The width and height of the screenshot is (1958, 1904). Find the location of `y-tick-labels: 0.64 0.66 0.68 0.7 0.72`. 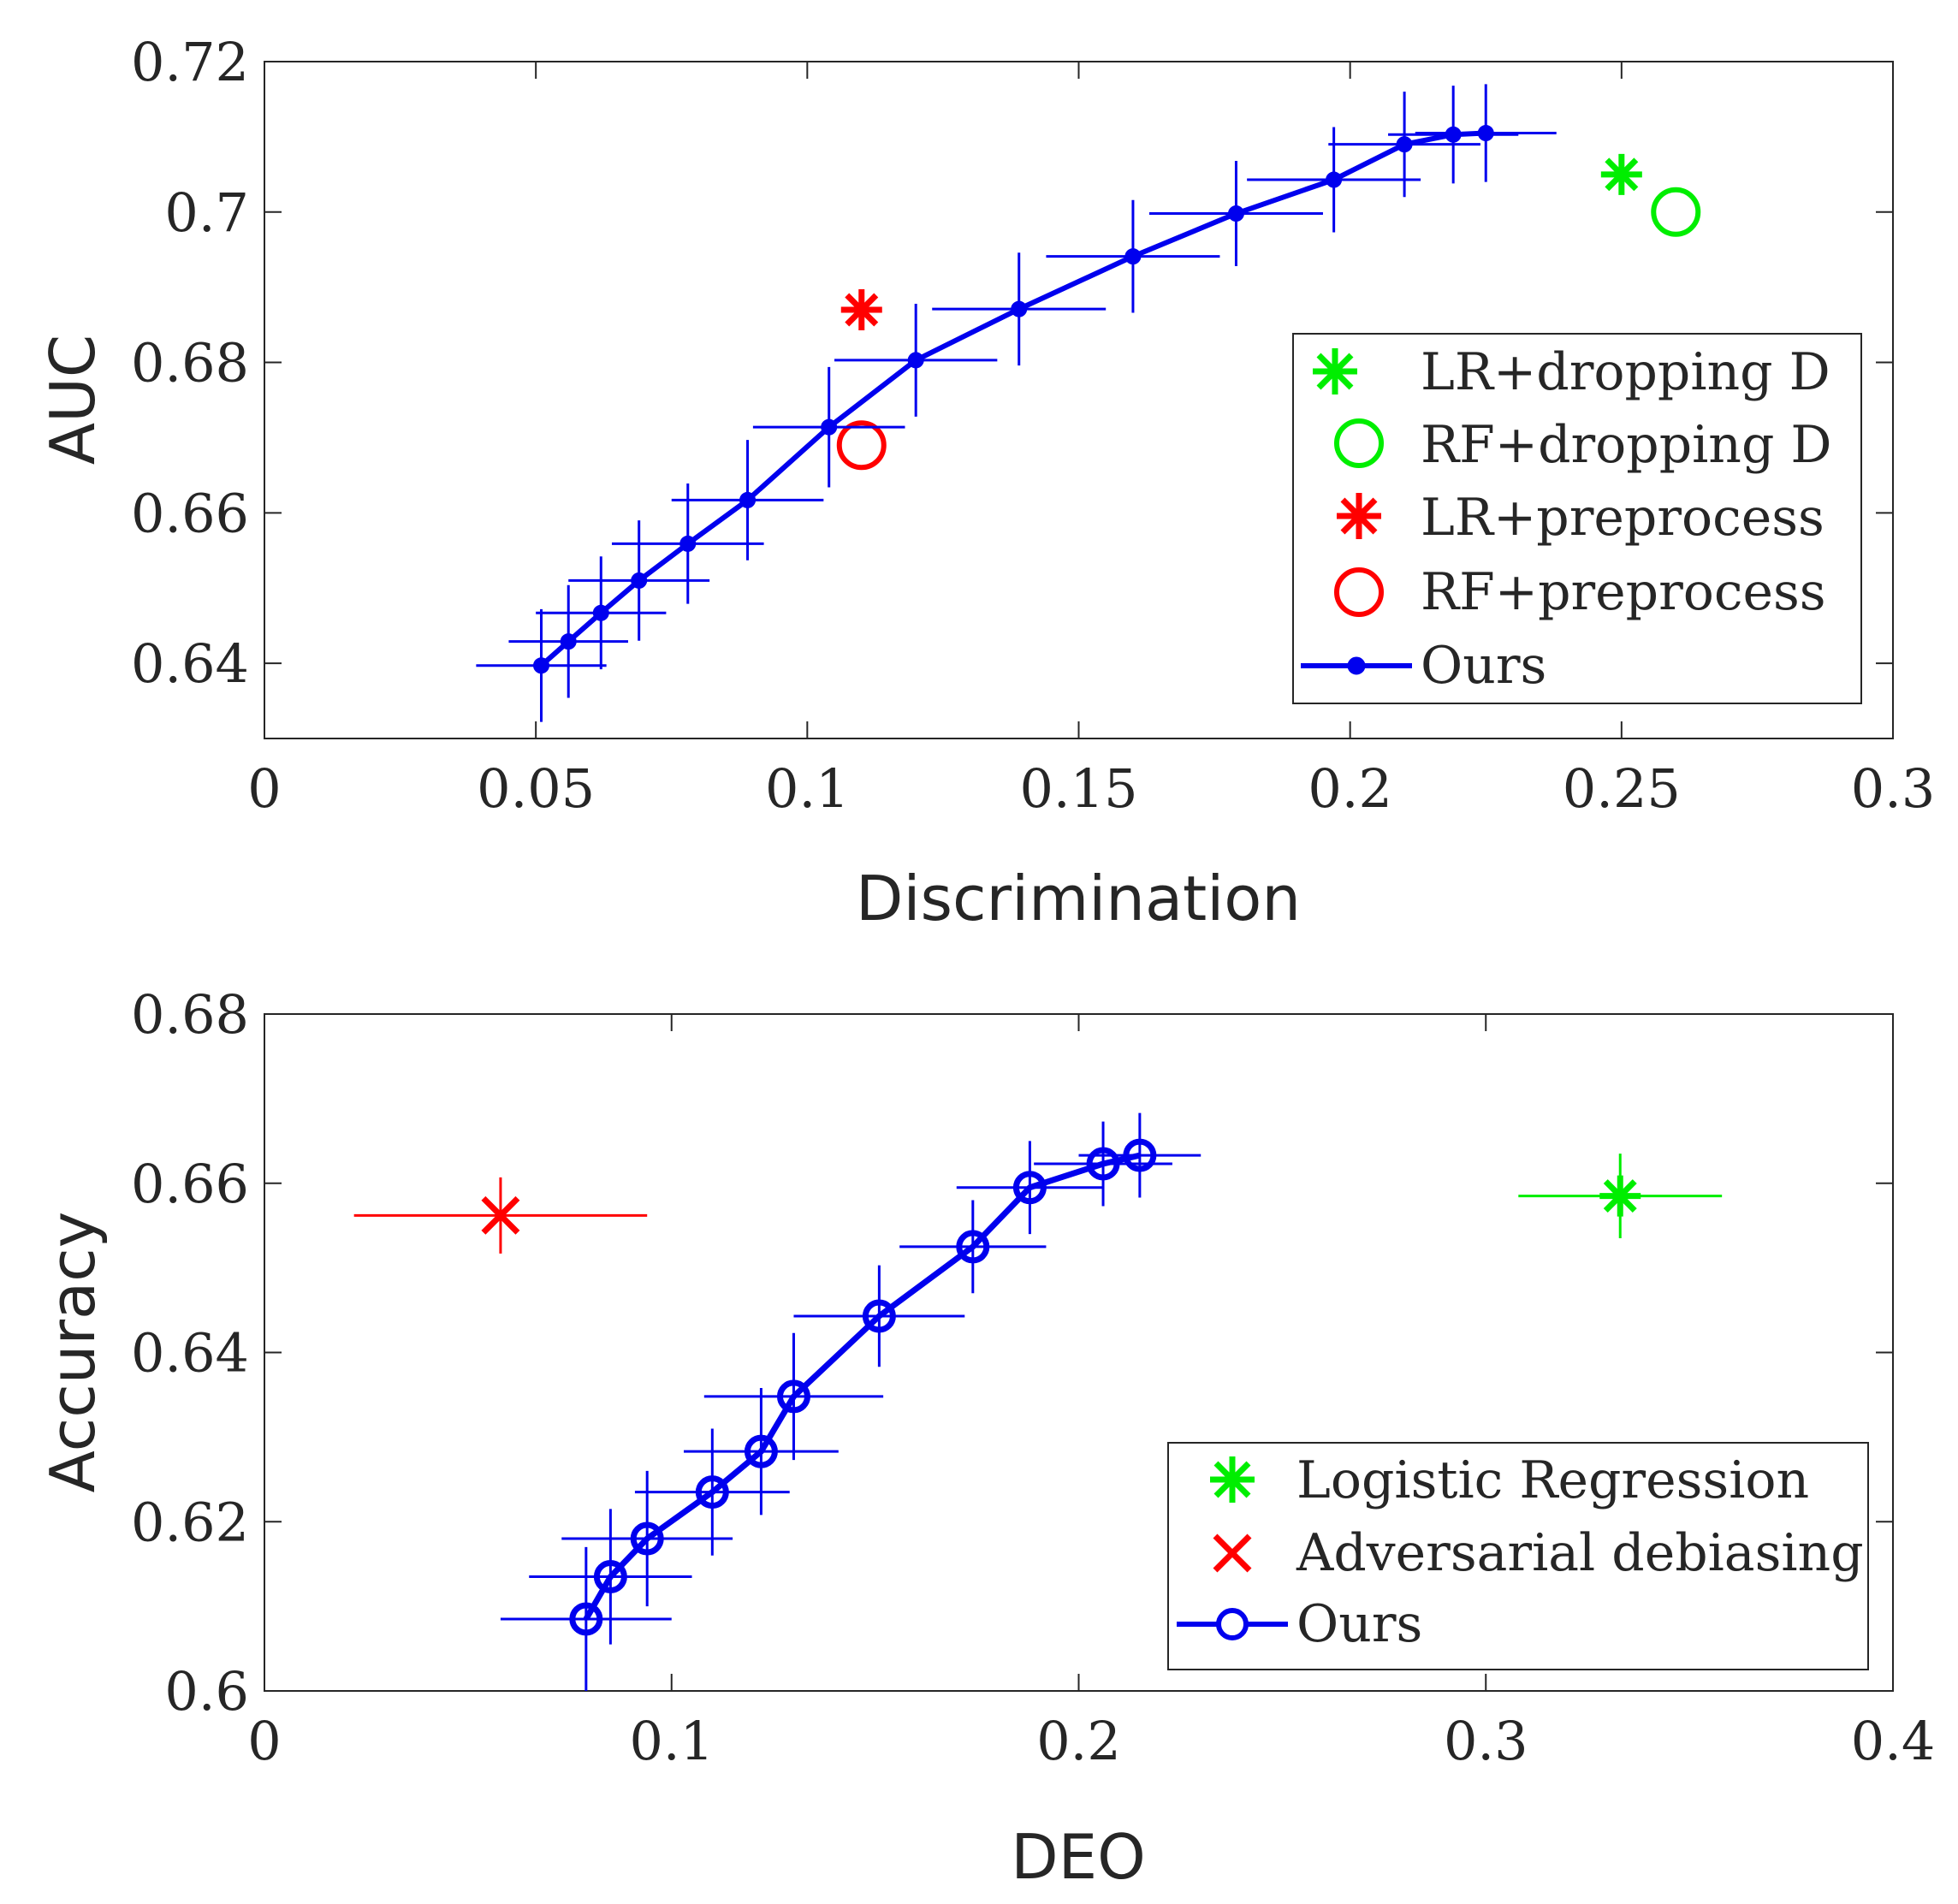

y-tick-labels: 0.64 0.66 0.68 0.7 0.72 is located at coordinates (190, 363).